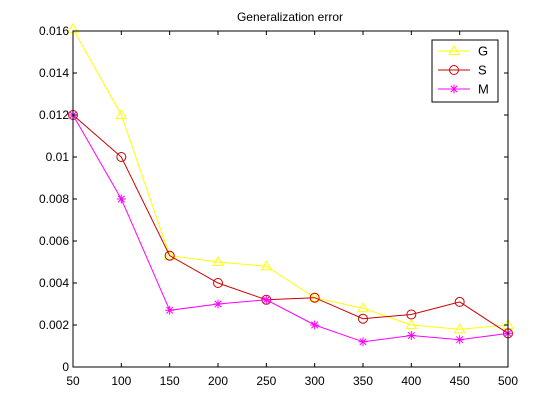 This screenshot has height=414, width=560. What do you see at coordinates (411, 381) in the screenshot?
I see `x-tick-label: 400` at bounding box center [411, 381].